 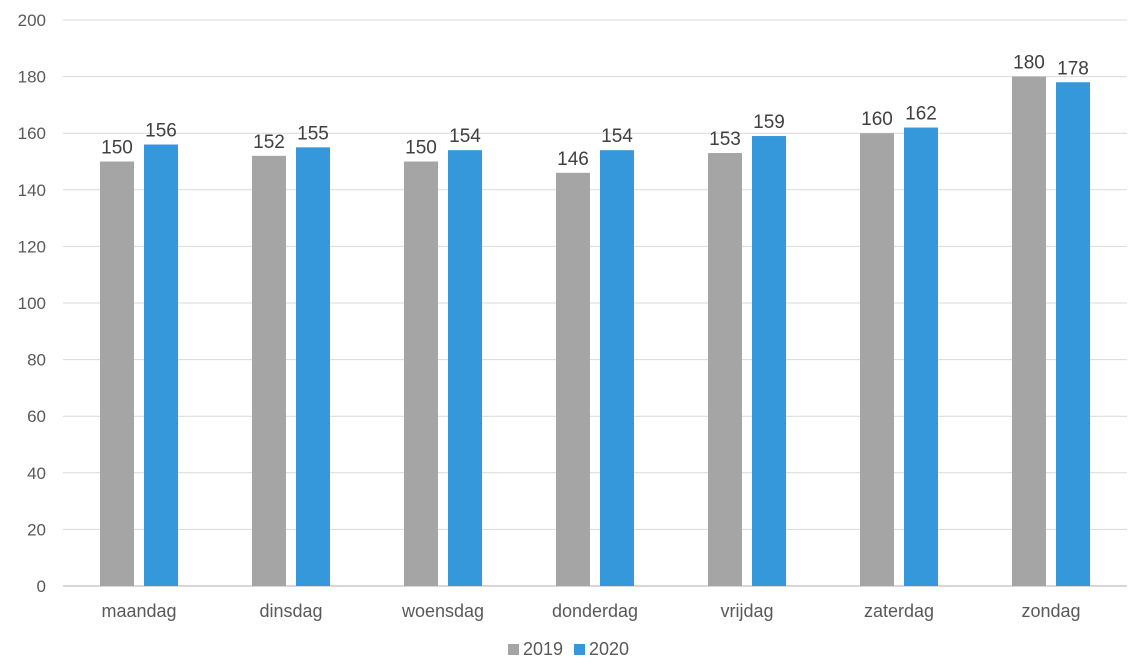 What do you see at coordinates (921, 114) in the screenshot?
I see `data-label: 162` at bounding box center [921, 114].